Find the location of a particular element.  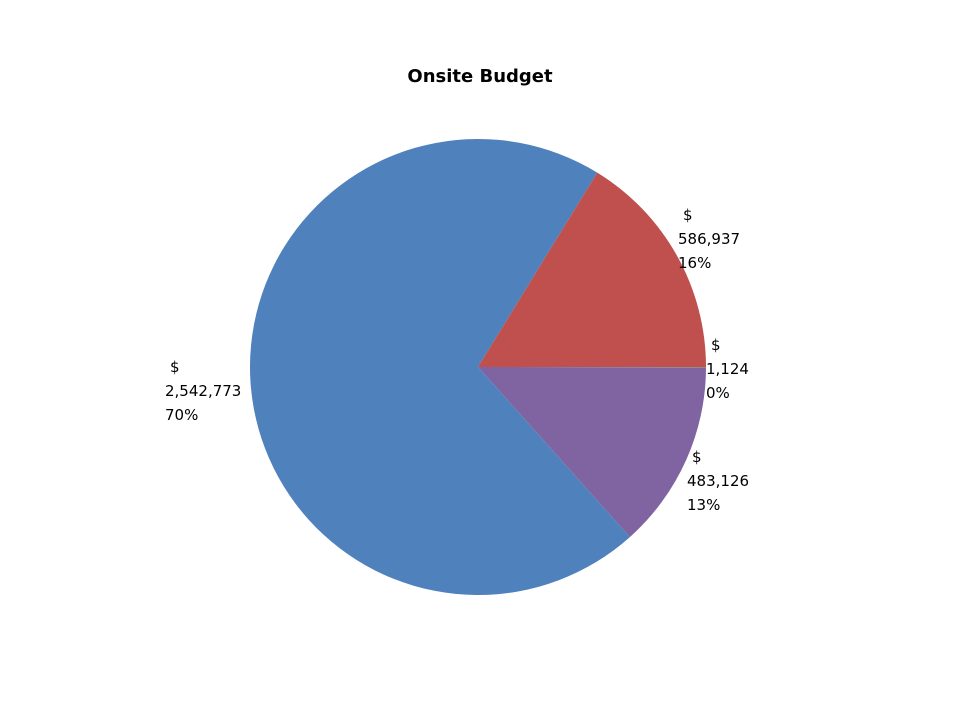

data-label-amount: 2,542,773 is located at coordinates (203, 391).